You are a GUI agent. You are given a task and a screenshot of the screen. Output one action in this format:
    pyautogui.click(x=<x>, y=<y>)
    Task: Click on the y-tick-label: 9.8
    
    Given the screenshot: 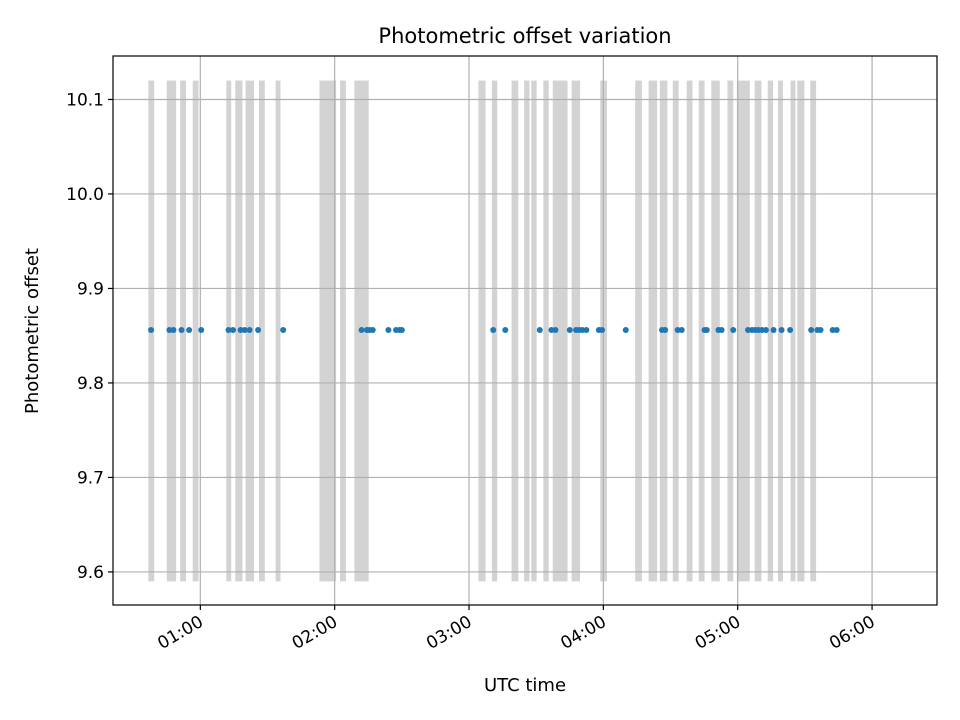 What is the action you would take?
    pyautogui.click(x=90, y=384)
    